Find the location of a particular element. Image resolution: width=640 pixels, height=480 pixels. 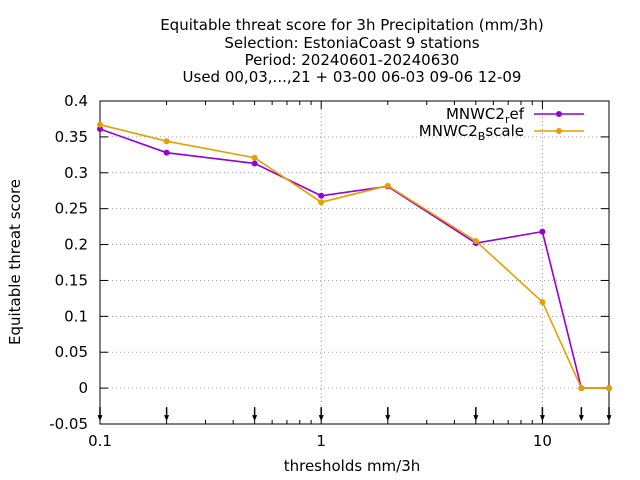

x-axis-label: thresholds mm/3h is located at coordinates (352, 466).